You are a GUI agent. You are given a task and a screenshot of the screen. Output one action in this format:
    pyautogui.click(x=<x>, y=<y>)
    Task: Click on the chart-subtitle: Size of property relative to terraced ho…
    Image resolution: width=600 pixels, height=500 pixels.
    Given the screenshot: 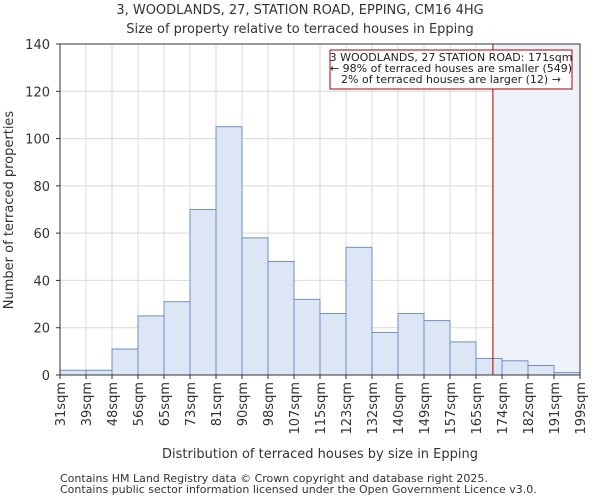 What is the action you would take?
    pyautogui.click(x=300, y=29)
    